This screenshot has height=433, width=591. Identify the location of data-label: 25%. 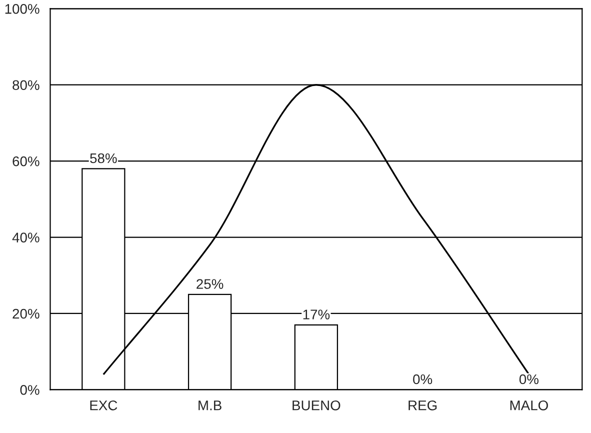
(210, 284).